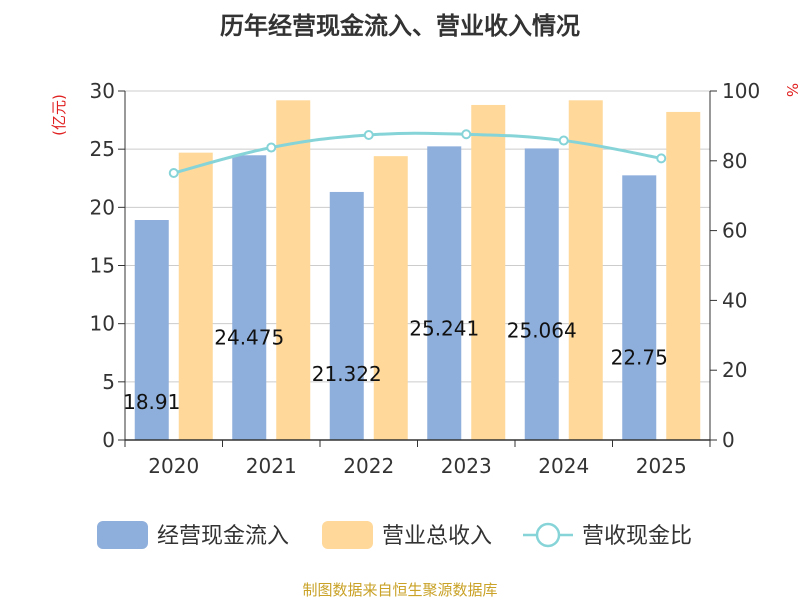  Describe the element at coordinates (102, 149) in the screenshot. I see `left-tick-label: 25` at that location.